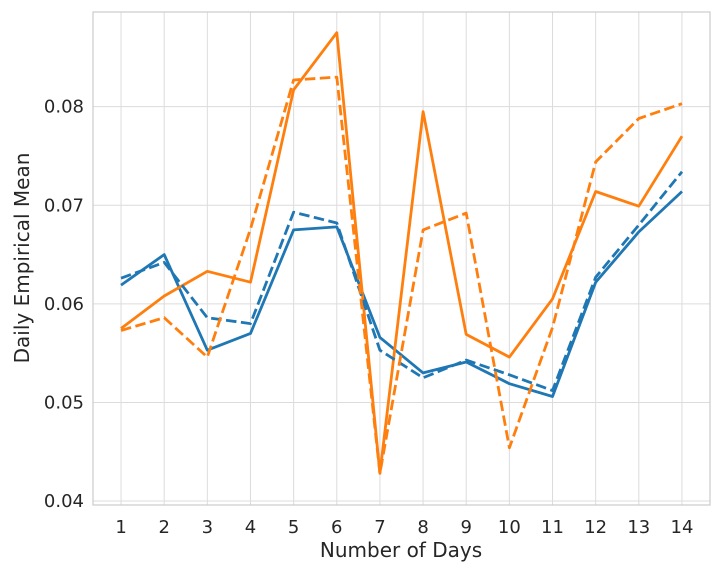 This screenshot has width=720, height=576. I want to click on x-tick-label: 1, so click(120, 527).